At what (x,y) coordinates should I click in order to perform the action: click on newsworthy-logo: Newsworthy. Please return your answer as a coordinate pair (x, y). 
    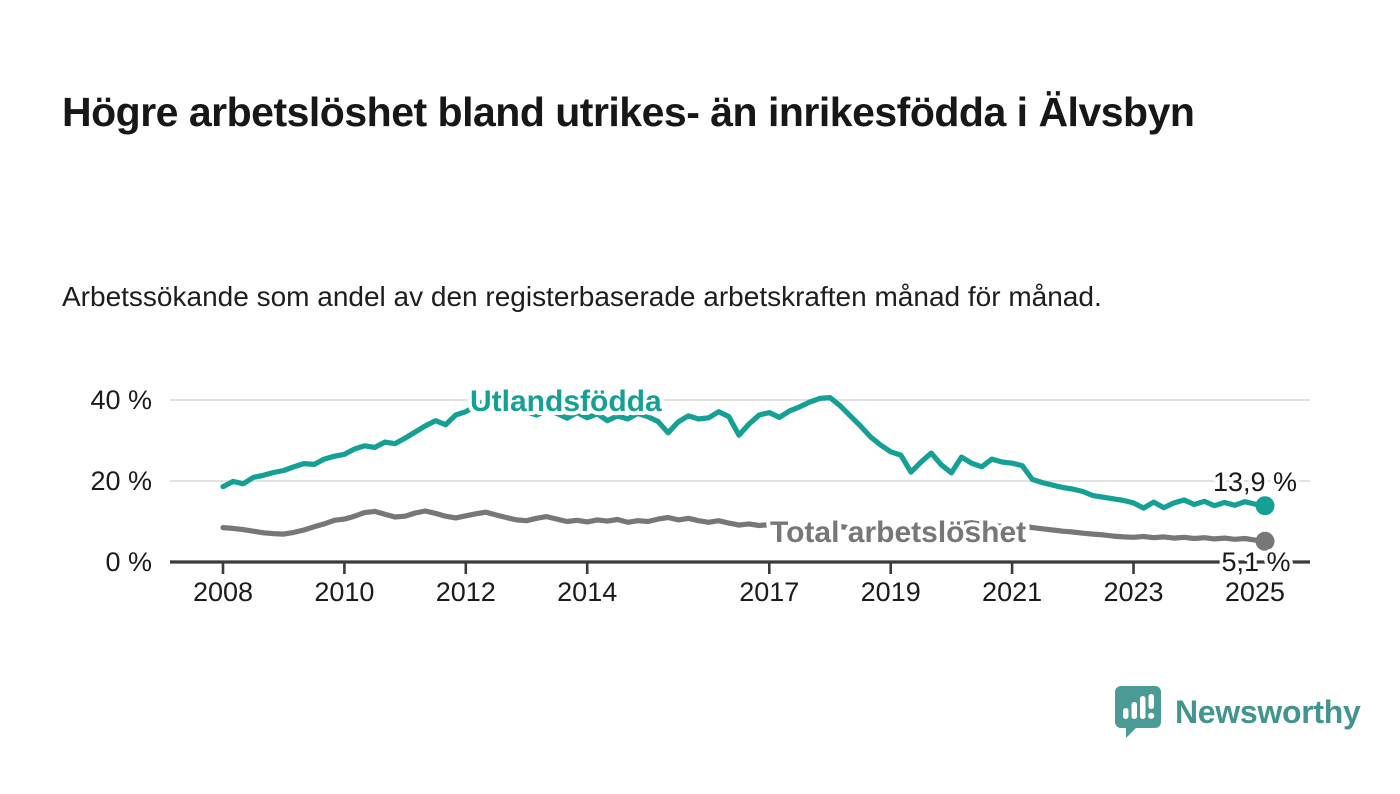
    Looking at the image, I should click on (1237, 712).